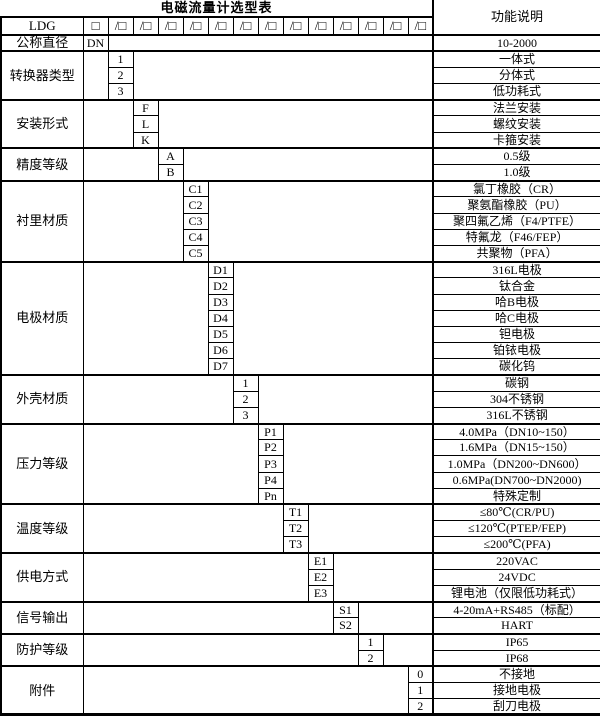  Describe the element at coordinates (42, 164) in the screenshot. I see `group-label-cell: 精度等级` at that location.